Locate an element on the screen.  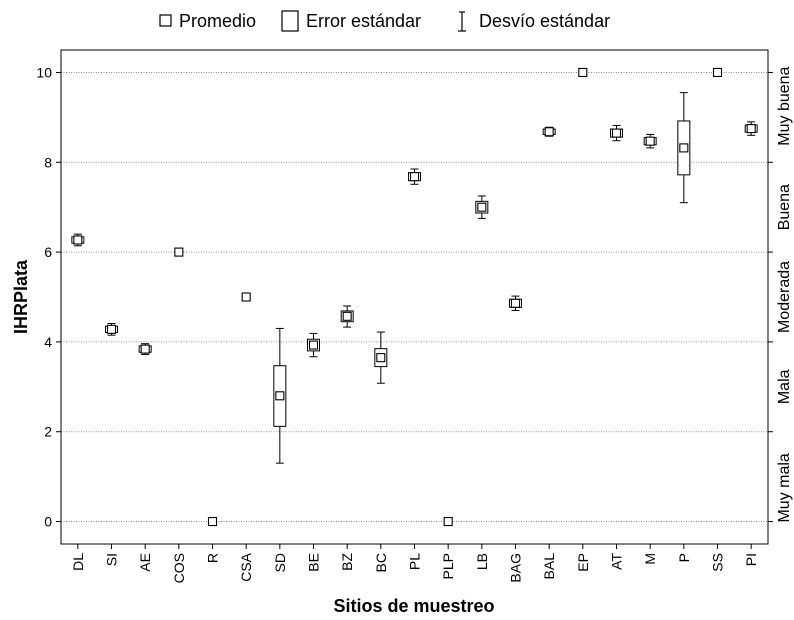
x-tick-label: PI is located at coordinates (751, 559).